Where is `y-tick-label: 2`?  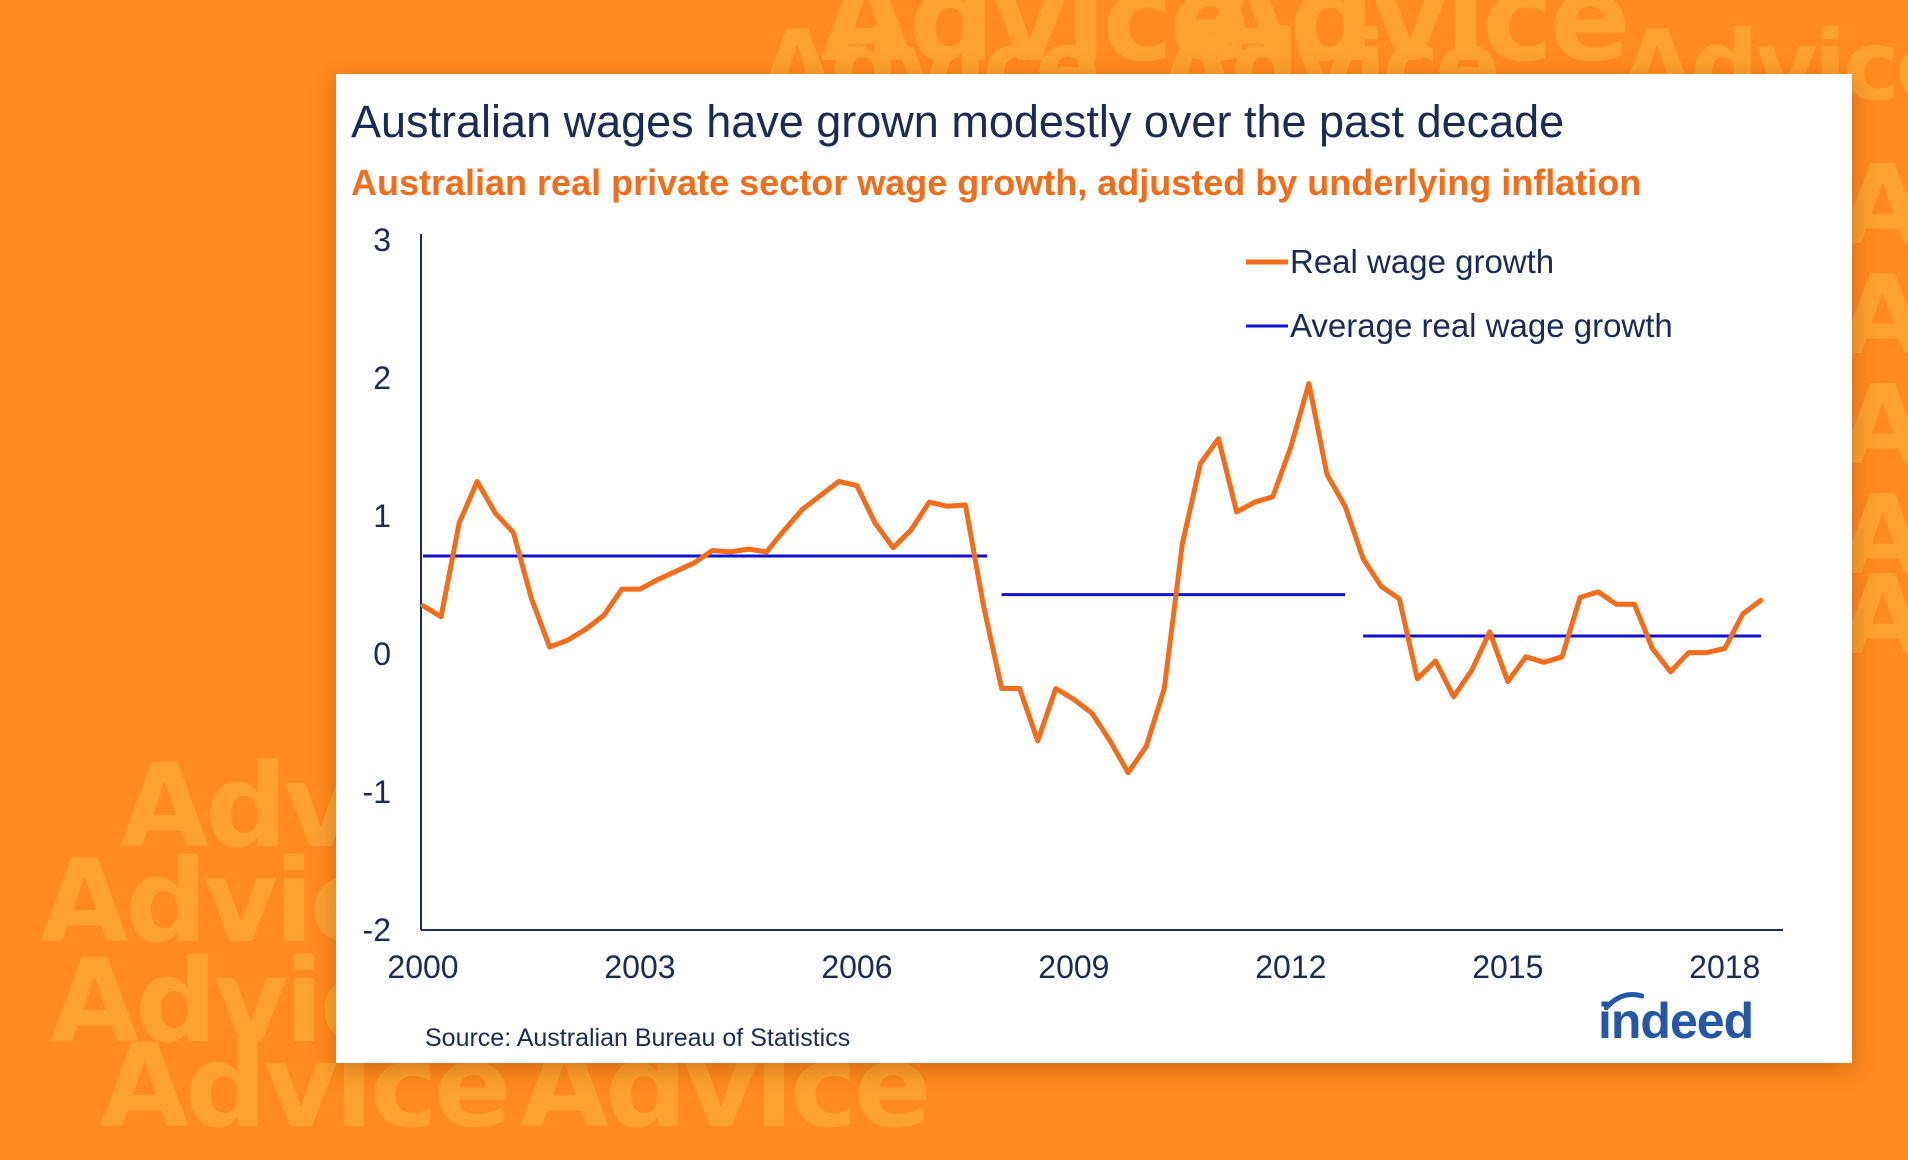 y-tick-label: 2 is located at coordinates (382, 378).